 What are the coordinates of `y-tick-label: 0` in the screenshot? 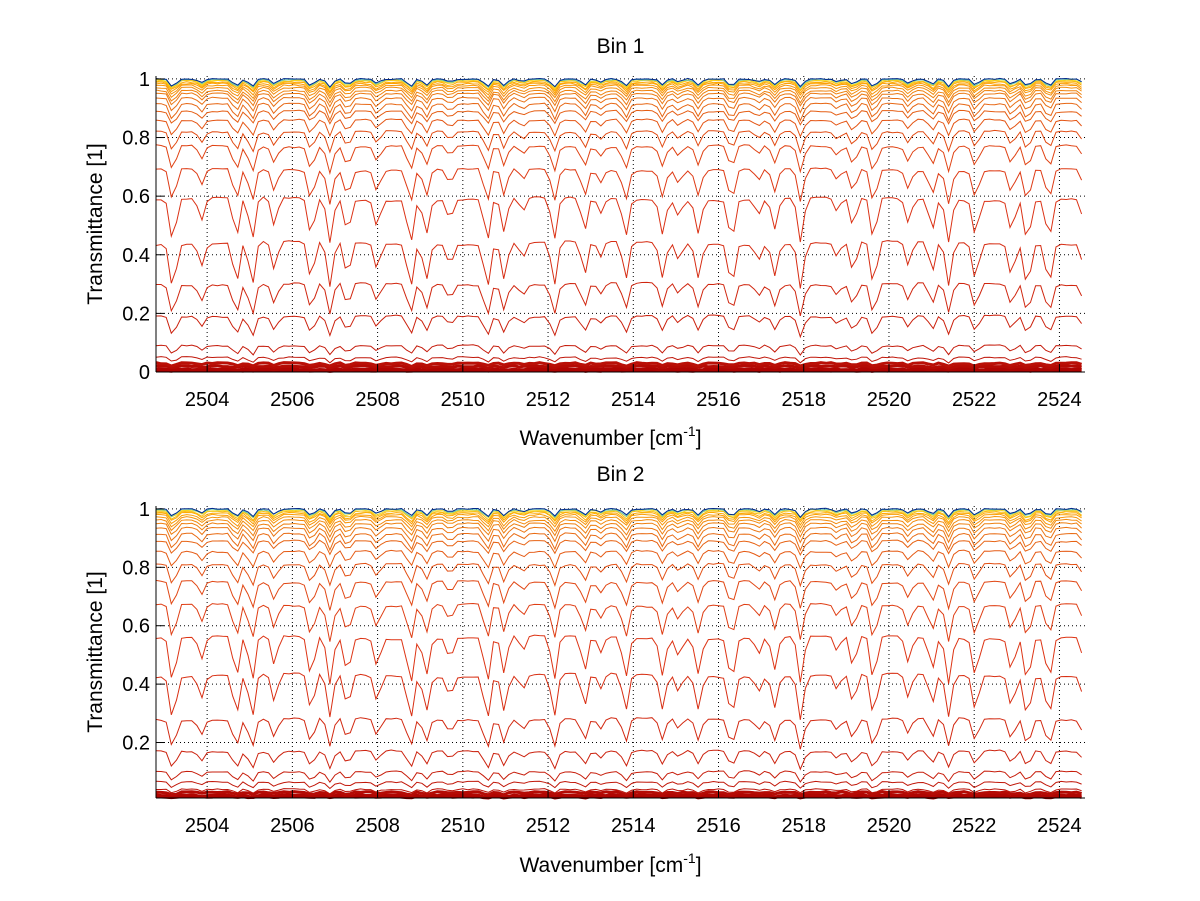 It's located at (144, 373).